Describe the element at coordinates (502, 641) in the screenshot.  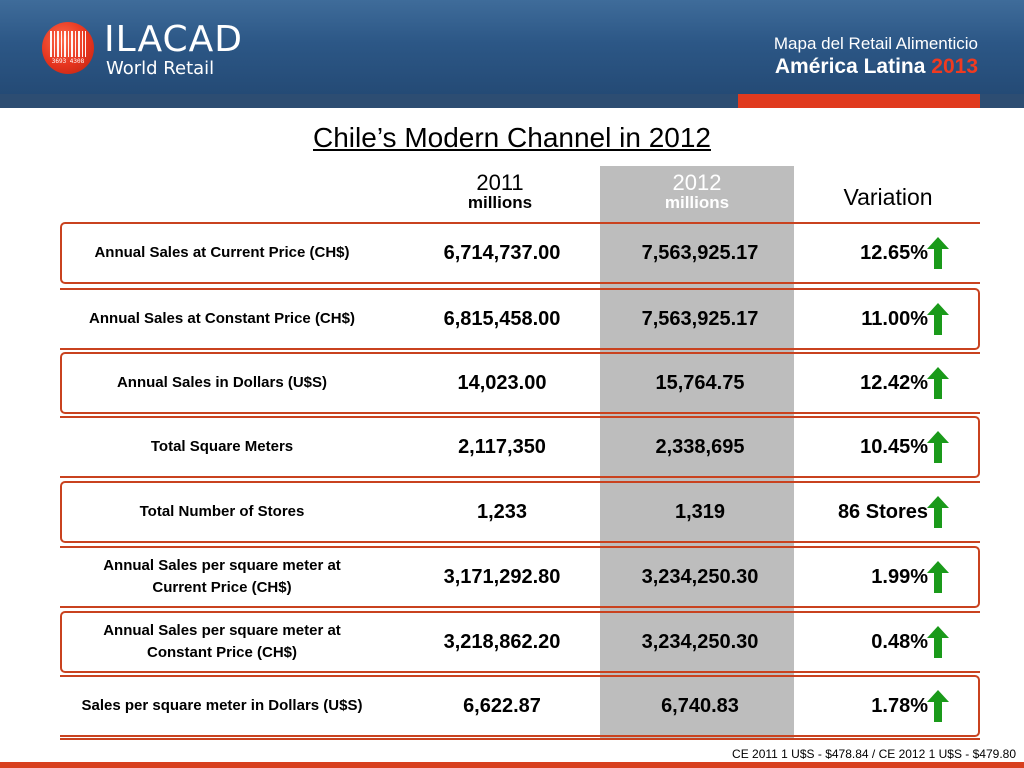
I see `value-2011: 3,218,862.20` at that location.